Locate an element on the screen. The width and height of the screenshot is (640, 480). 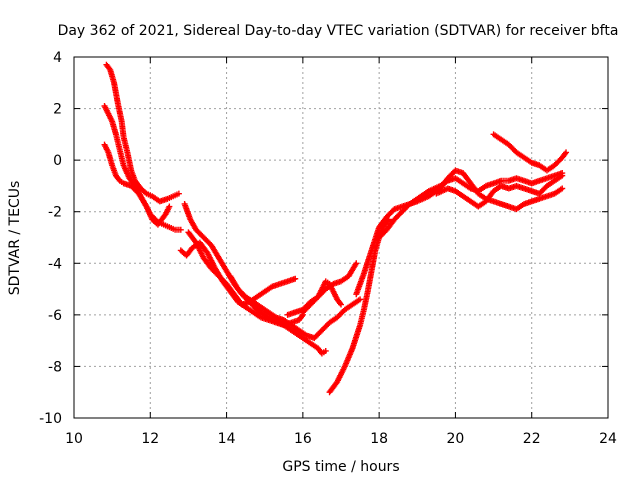
y-tick-label: 2 is located at coordinates (57, 110).